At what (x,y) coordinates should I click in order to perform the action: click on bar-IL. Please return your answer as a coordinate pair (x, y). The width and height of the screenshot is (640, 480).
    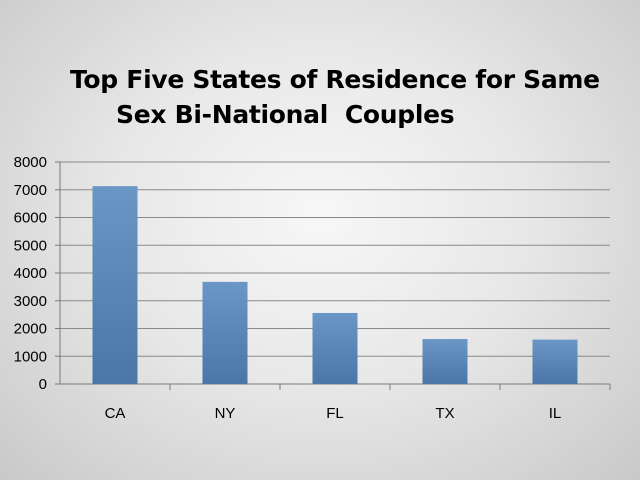
    Looking at the image, I should click on (555, 361).